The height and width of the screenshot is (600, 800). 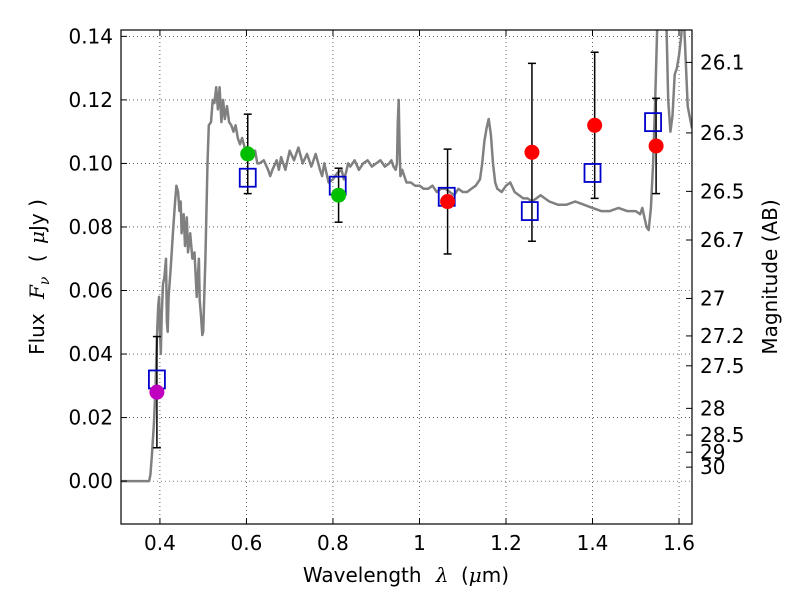 What do you see at coordinates (247, 543) in the screenshot?
I see `x-tick-label: 0.6` at bounding box center [247, 543].